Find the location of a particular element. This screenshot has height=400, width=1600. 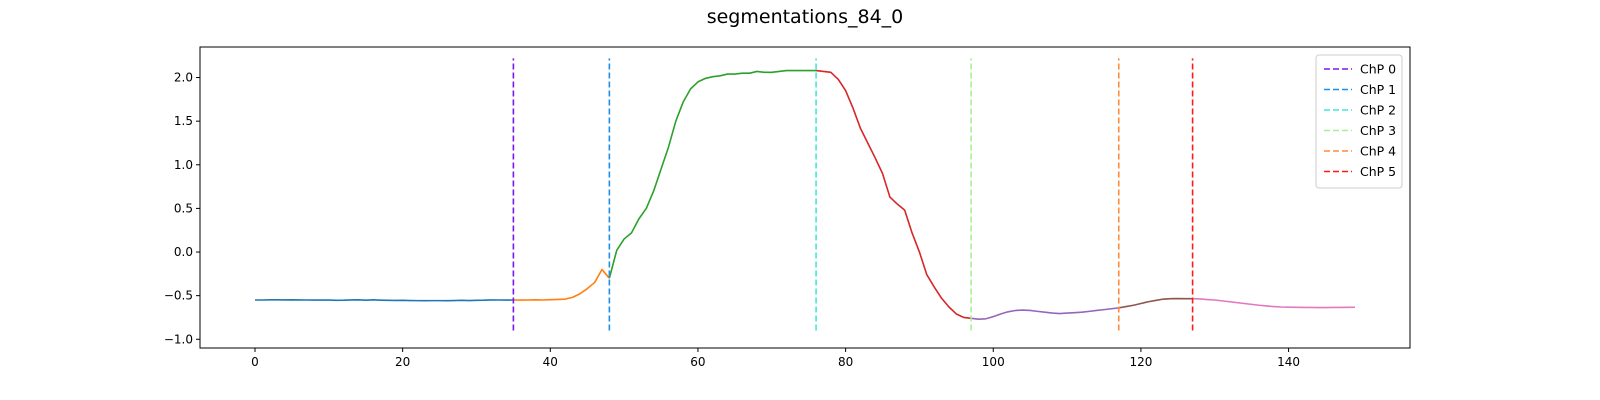

legend-label-3: ChP 3 is located at coordinates (1378, 130).